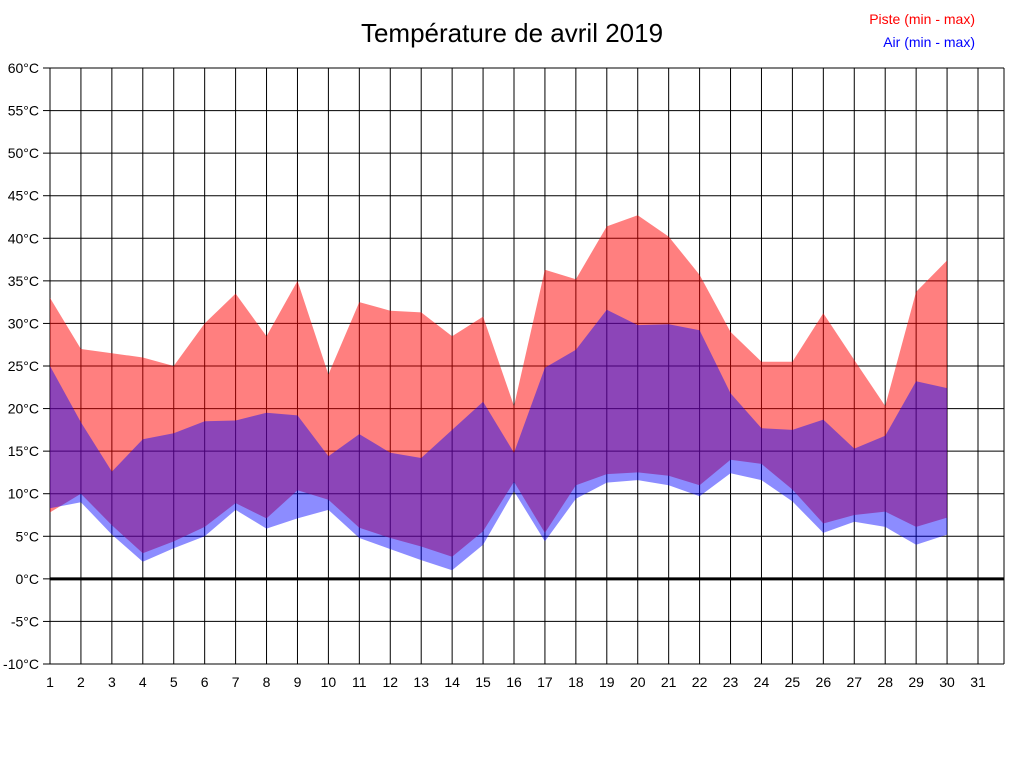 Image resolution: width=1024 pixels, height=768 pixels. Describe the element at coordinates (23, 281) in the screenshot. I see `y-axis-label: 35°C` at that location.